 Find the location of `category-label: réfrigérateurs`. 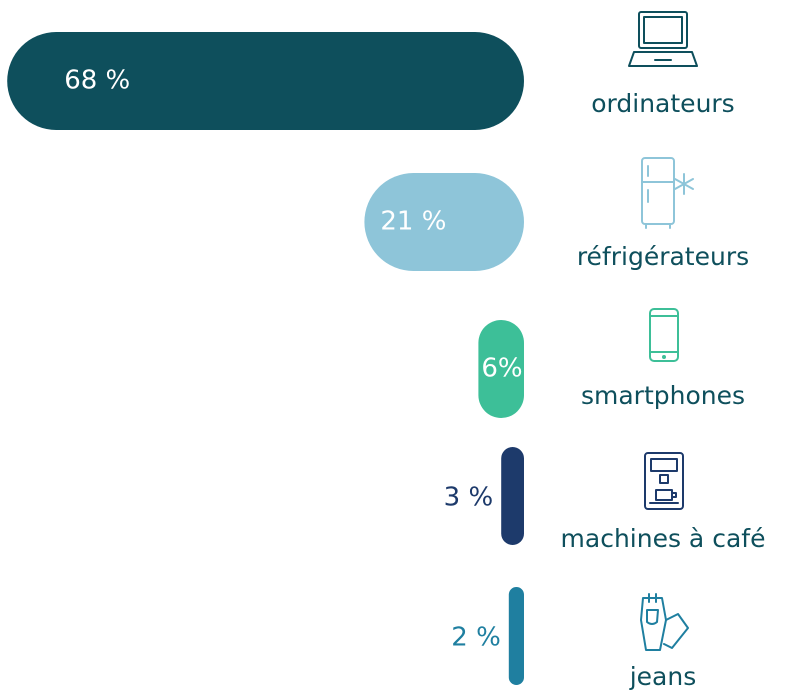

category-label: réfrigérateurs is located at coordinates (663, 256).